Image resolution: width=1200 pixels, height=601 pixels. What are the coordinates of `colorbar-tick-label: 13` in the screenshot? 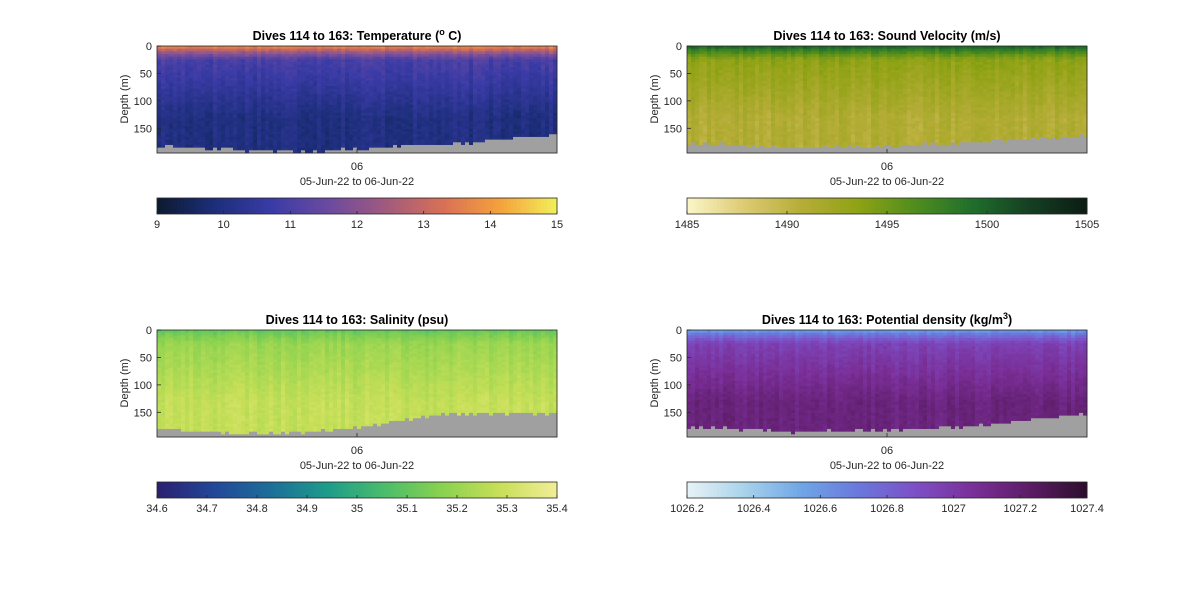 It's located at (424, 225).